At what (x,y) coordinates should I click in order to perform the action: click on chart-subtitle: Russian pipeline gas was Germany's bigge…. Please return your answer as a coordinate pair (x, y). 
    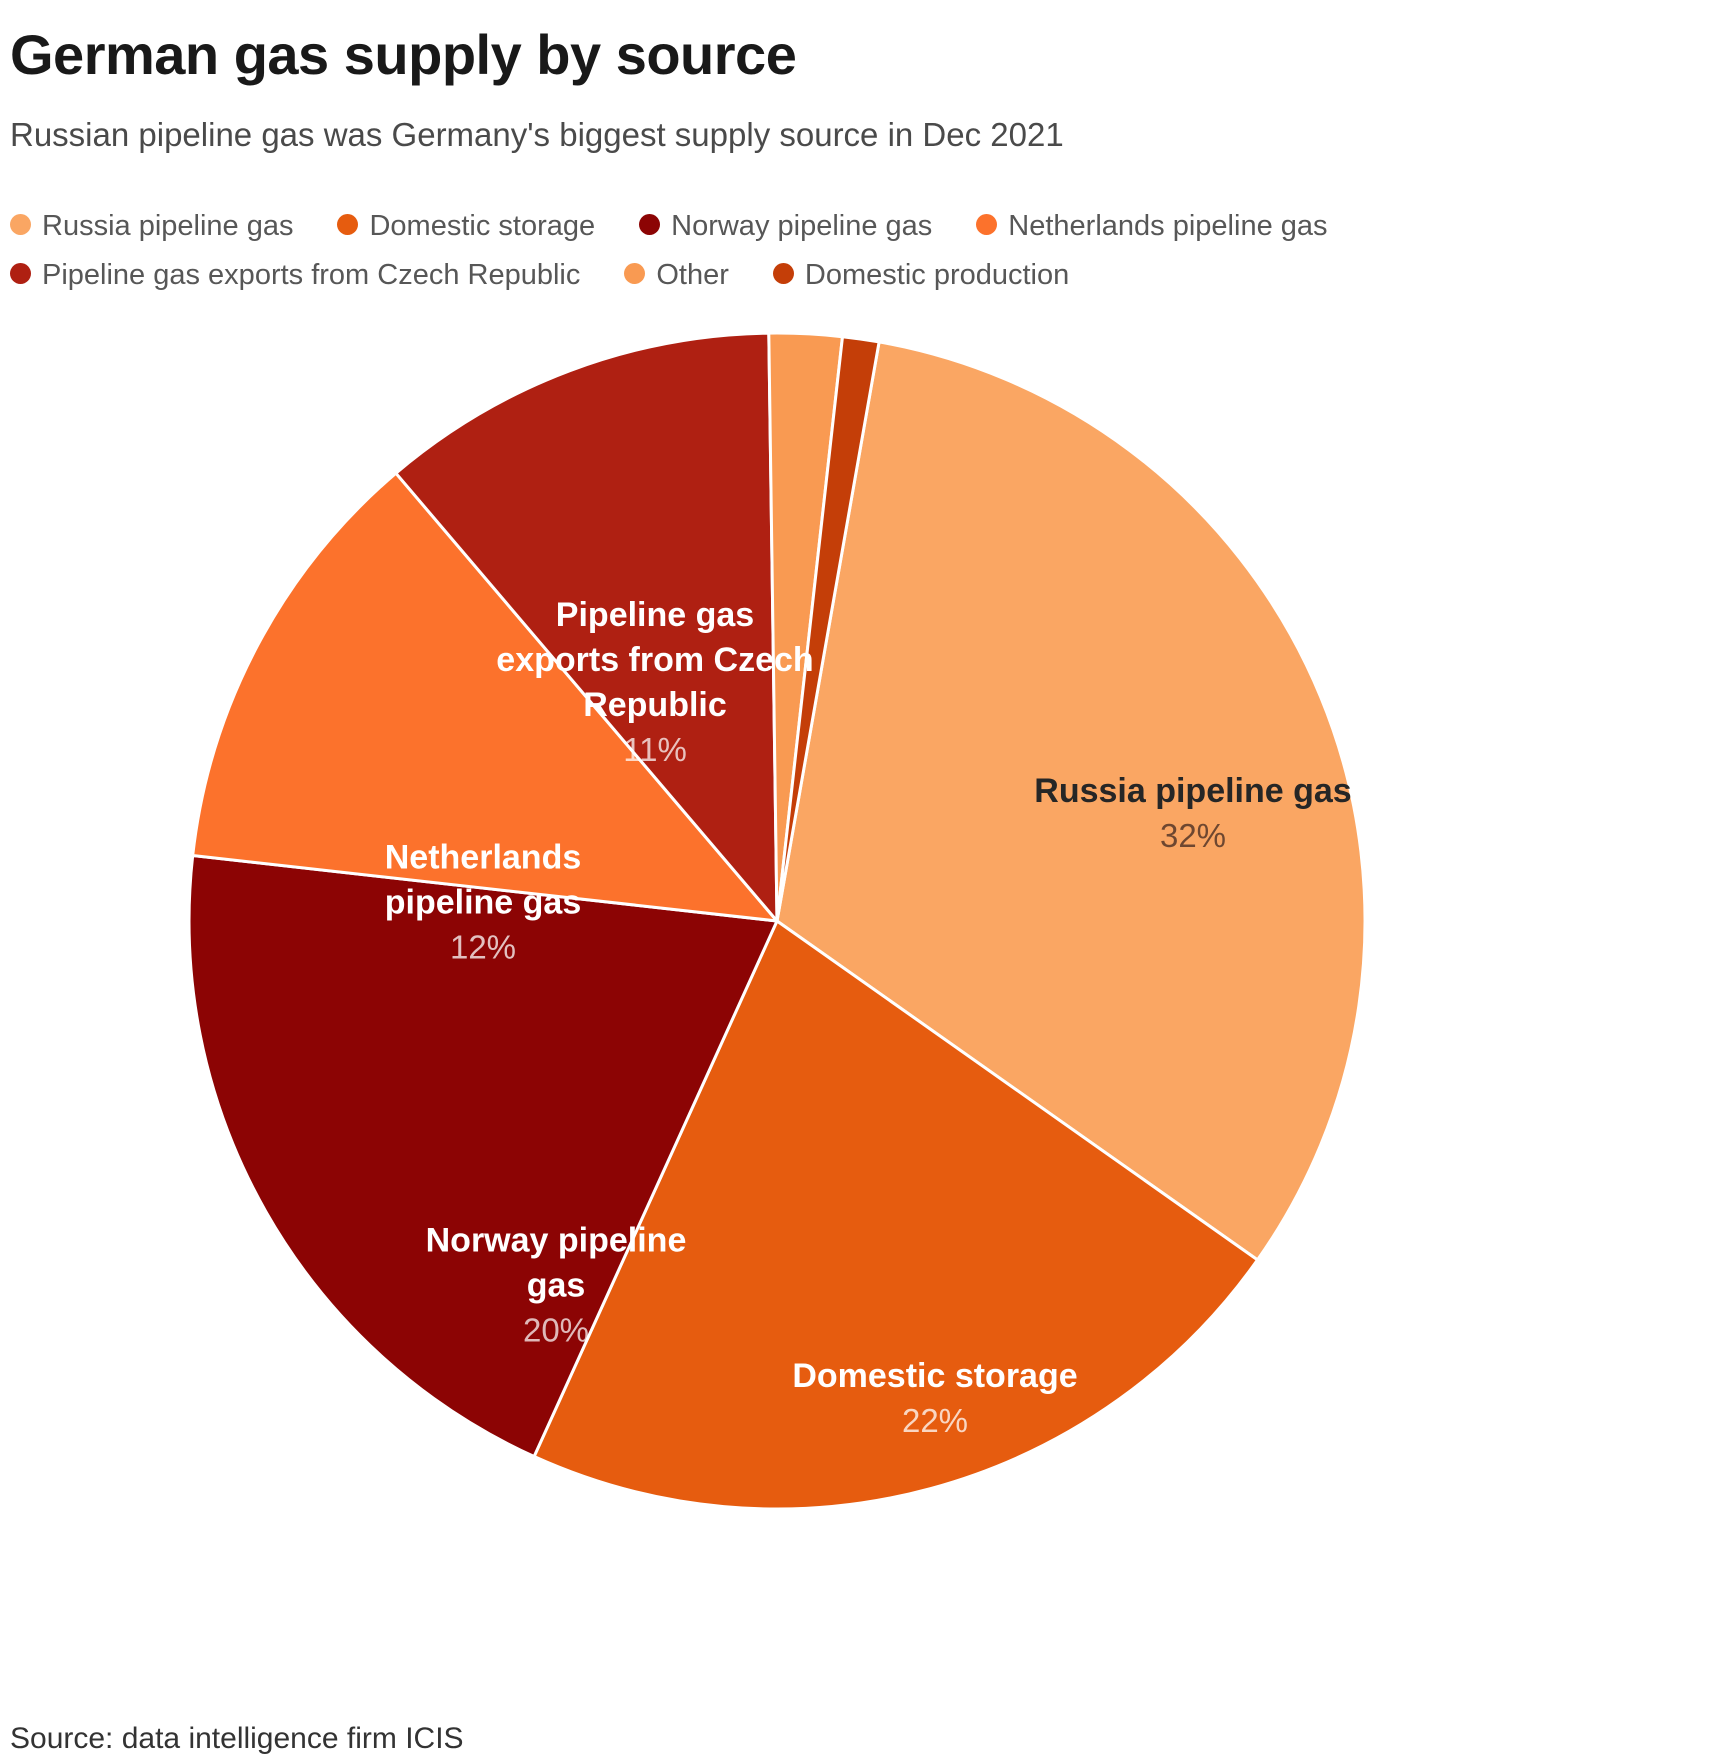
    Looking at the image, I should click on (537, 134).